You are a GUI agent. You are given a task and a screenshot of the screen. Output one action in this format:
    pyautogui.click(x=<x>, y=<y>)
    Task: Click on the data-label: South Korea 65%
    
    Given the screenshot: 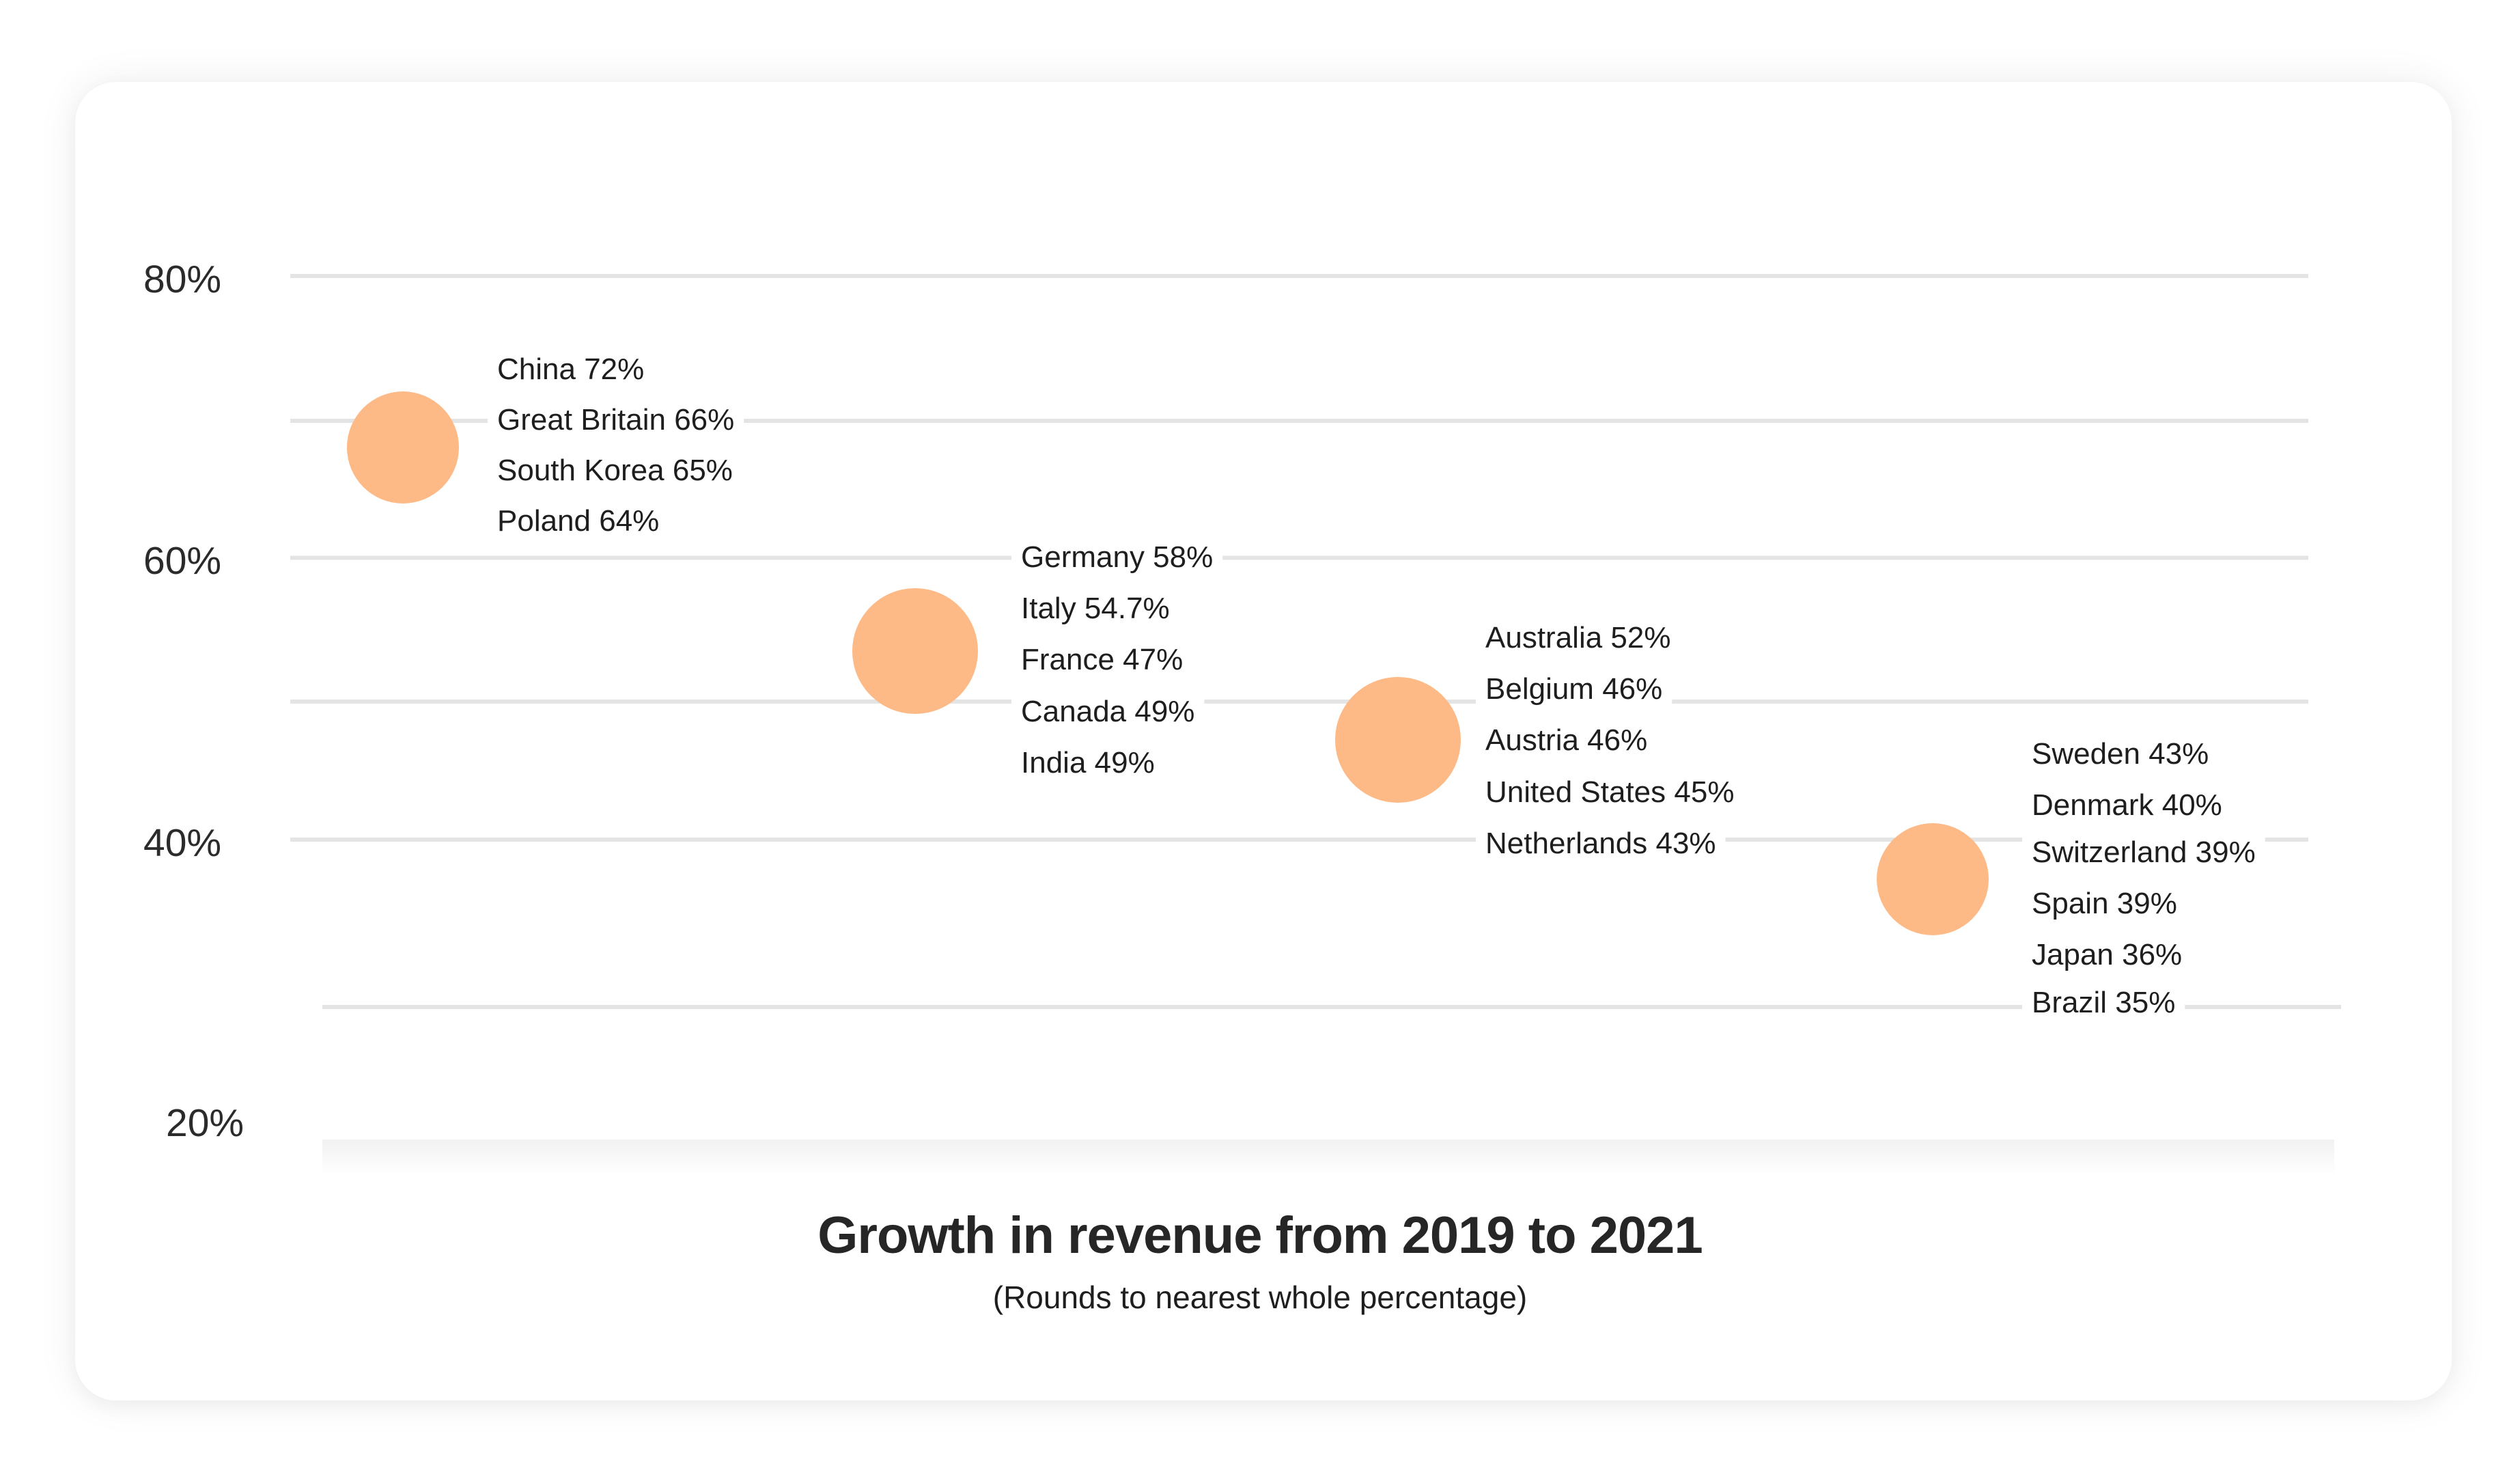 What is the action you would take?
    pyautogui.click(x=615, y=470)
    